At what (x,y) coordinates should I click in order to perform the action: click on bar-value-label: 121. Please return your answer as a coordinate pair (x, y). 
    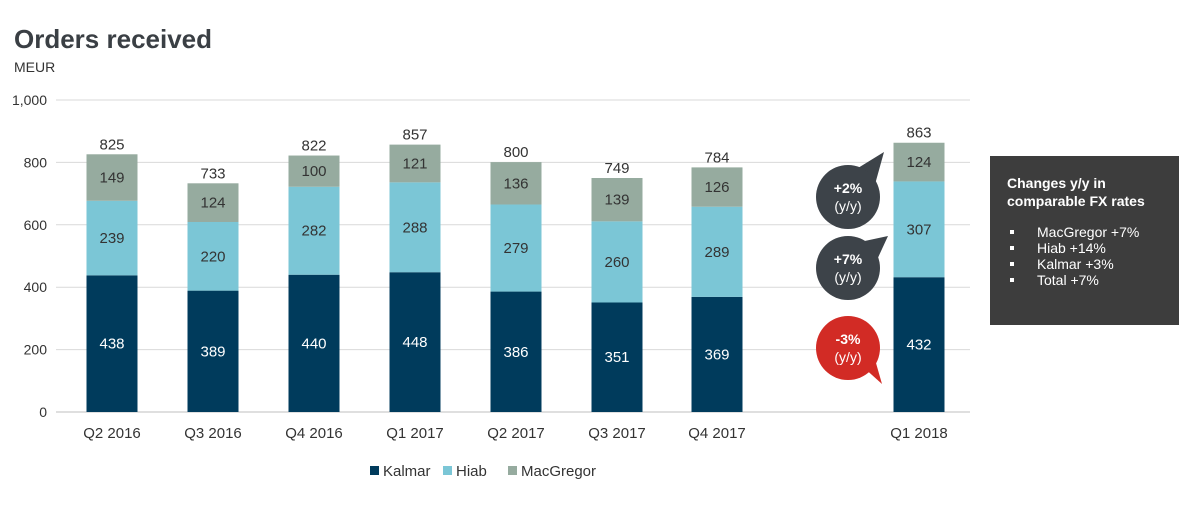
    Looking at the image, I should click on (414, 163).